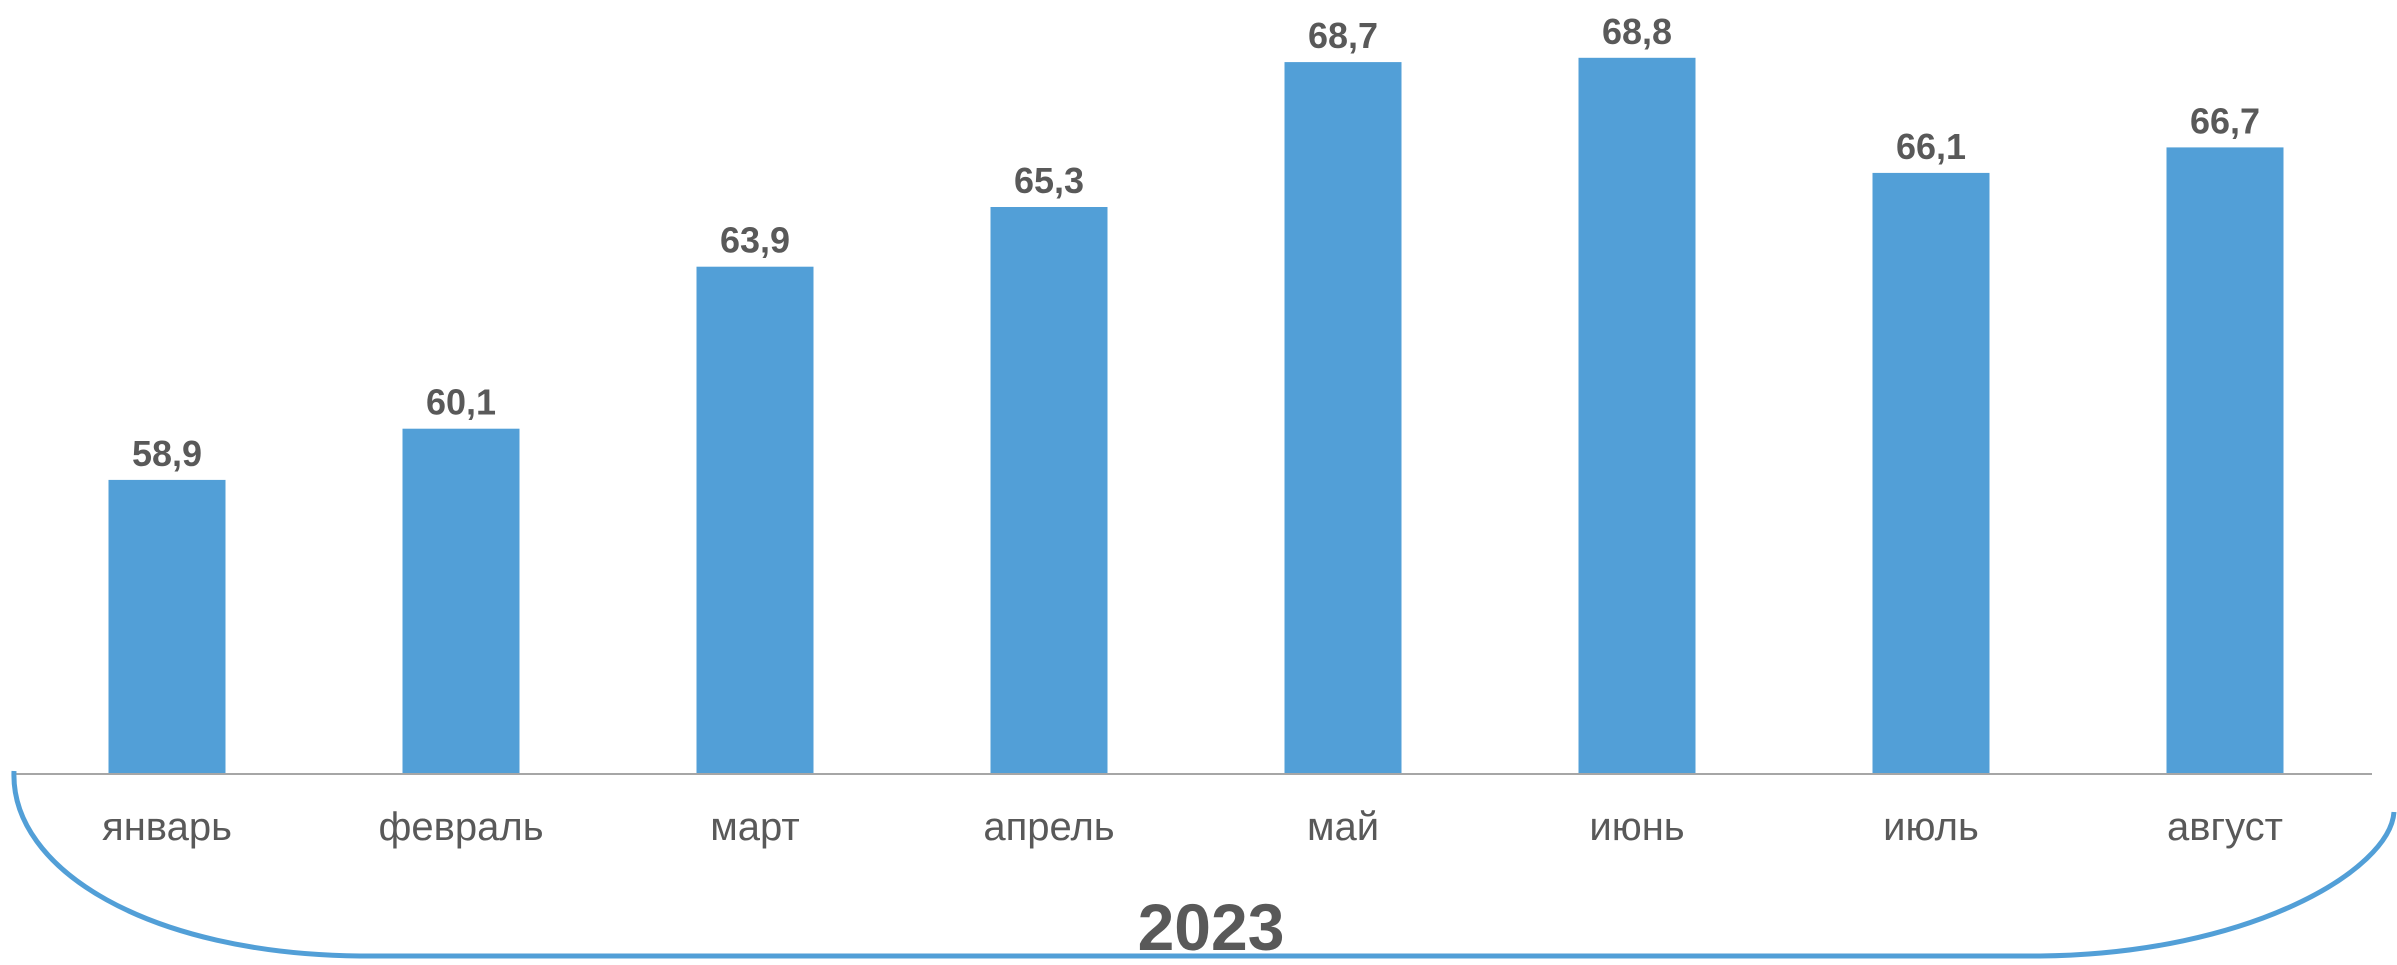  Describe the element at coordinates (2225, 827) in the screenshot. I see `category-label-8: август` at that location.